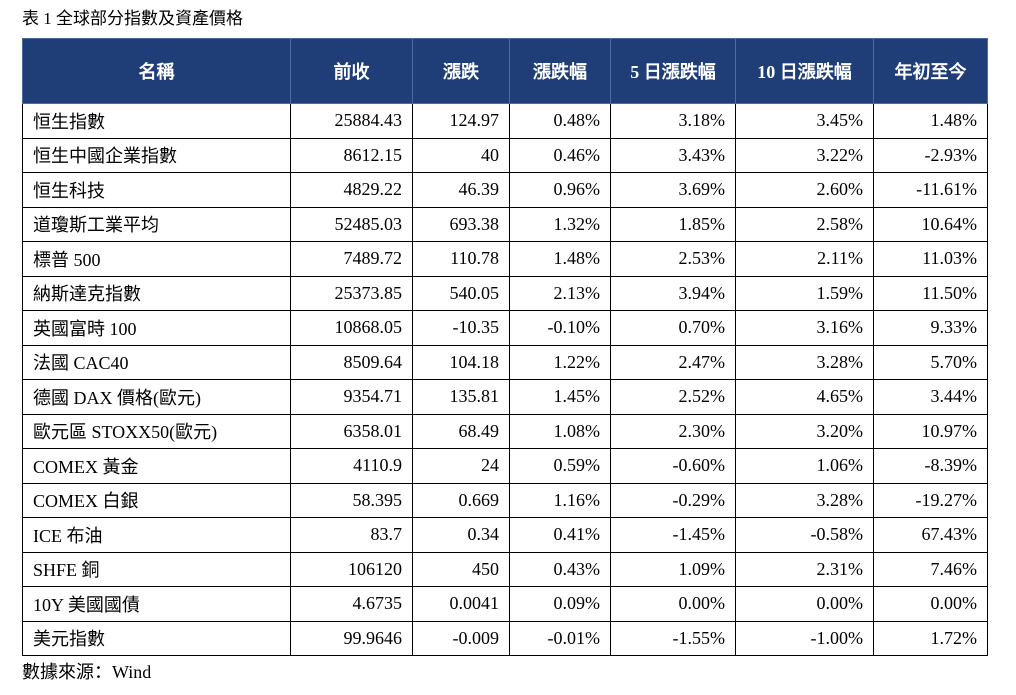  Describe the element at coordinates (560, 328) in the screenshot. I see `cell-change-pct: -0.10%` at that location.